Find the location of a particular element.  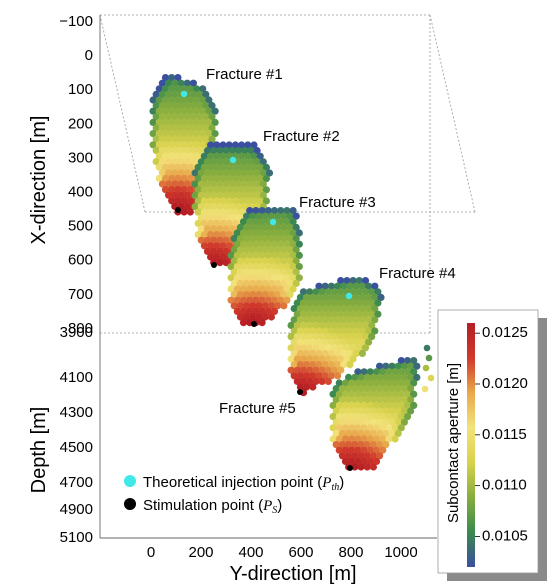

legend-label-stimulation: Stimulation point (PS) is located at coordinates (212, 506).